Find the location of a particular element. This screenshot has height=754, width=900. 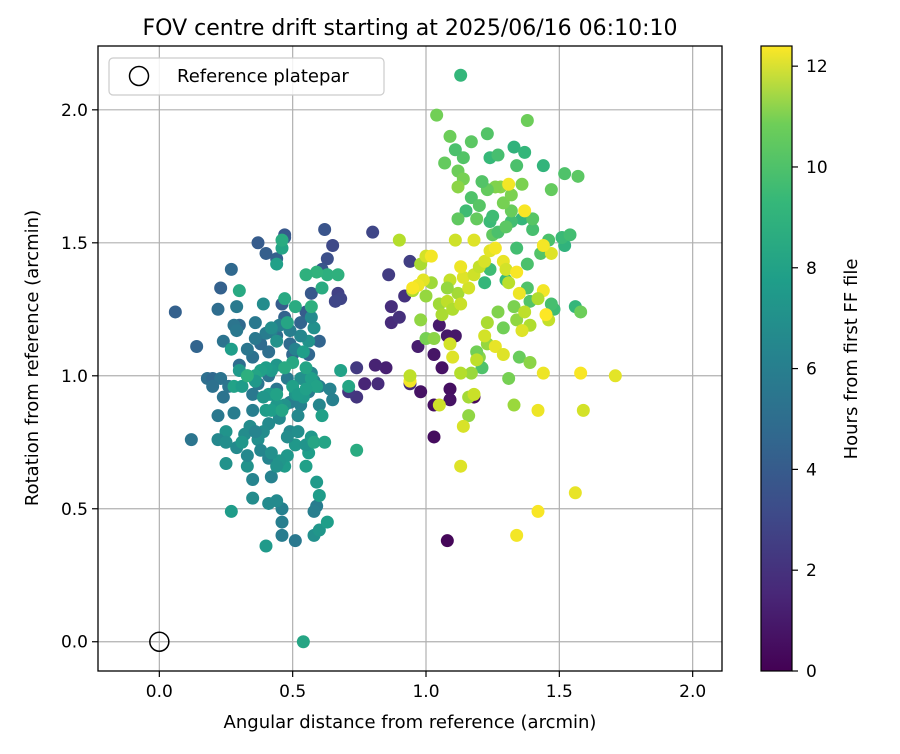

y-tick-label: 1.5 is located at coordinates (74, 244).